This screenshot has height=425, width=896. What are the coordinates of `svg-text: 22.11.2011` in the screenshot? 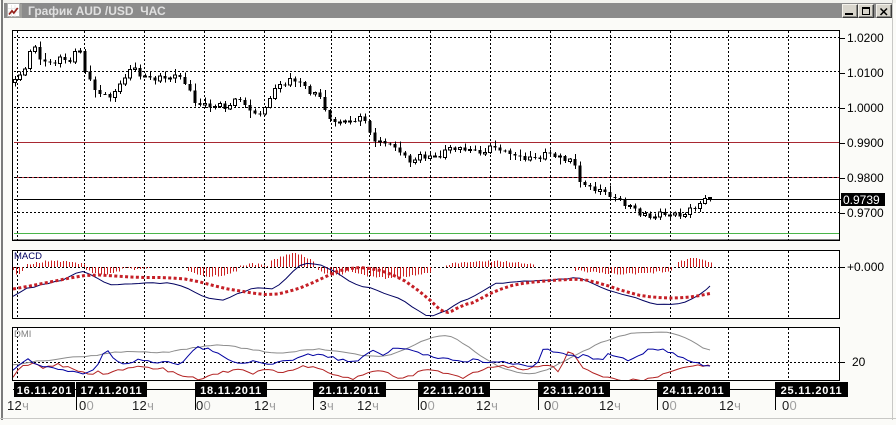 It's located at (454, 391).